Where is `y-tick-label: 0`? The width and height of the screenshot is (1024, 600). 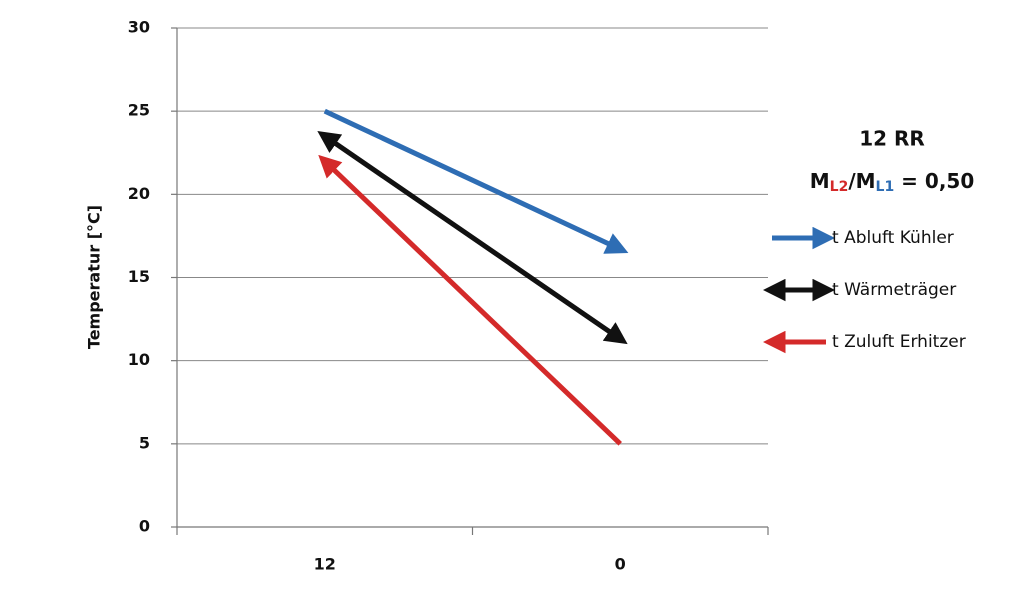 y-tick-label: 0 is located at coordinates (144, 526).